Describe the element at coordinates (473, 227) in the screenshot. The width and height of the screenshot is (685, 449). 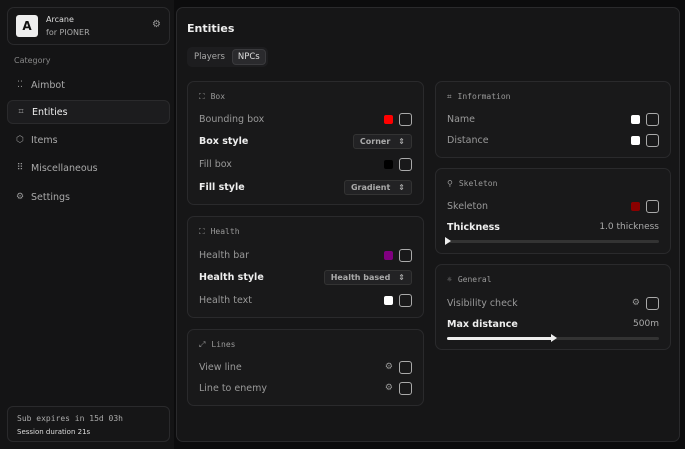
I see `row-label: Thickness` at that location.